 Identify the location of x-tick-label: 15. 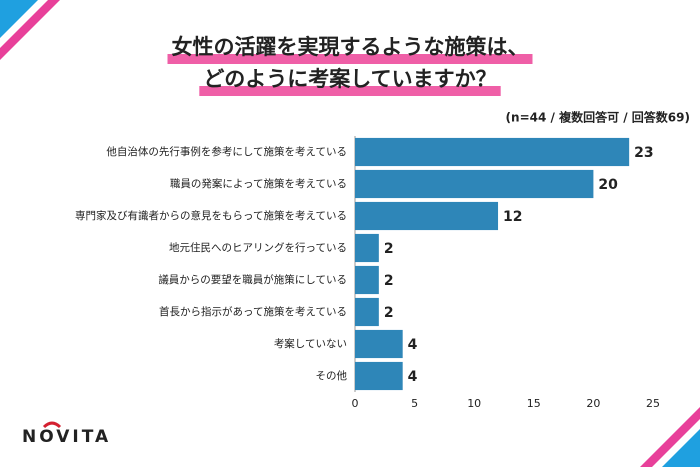
(534, 403).